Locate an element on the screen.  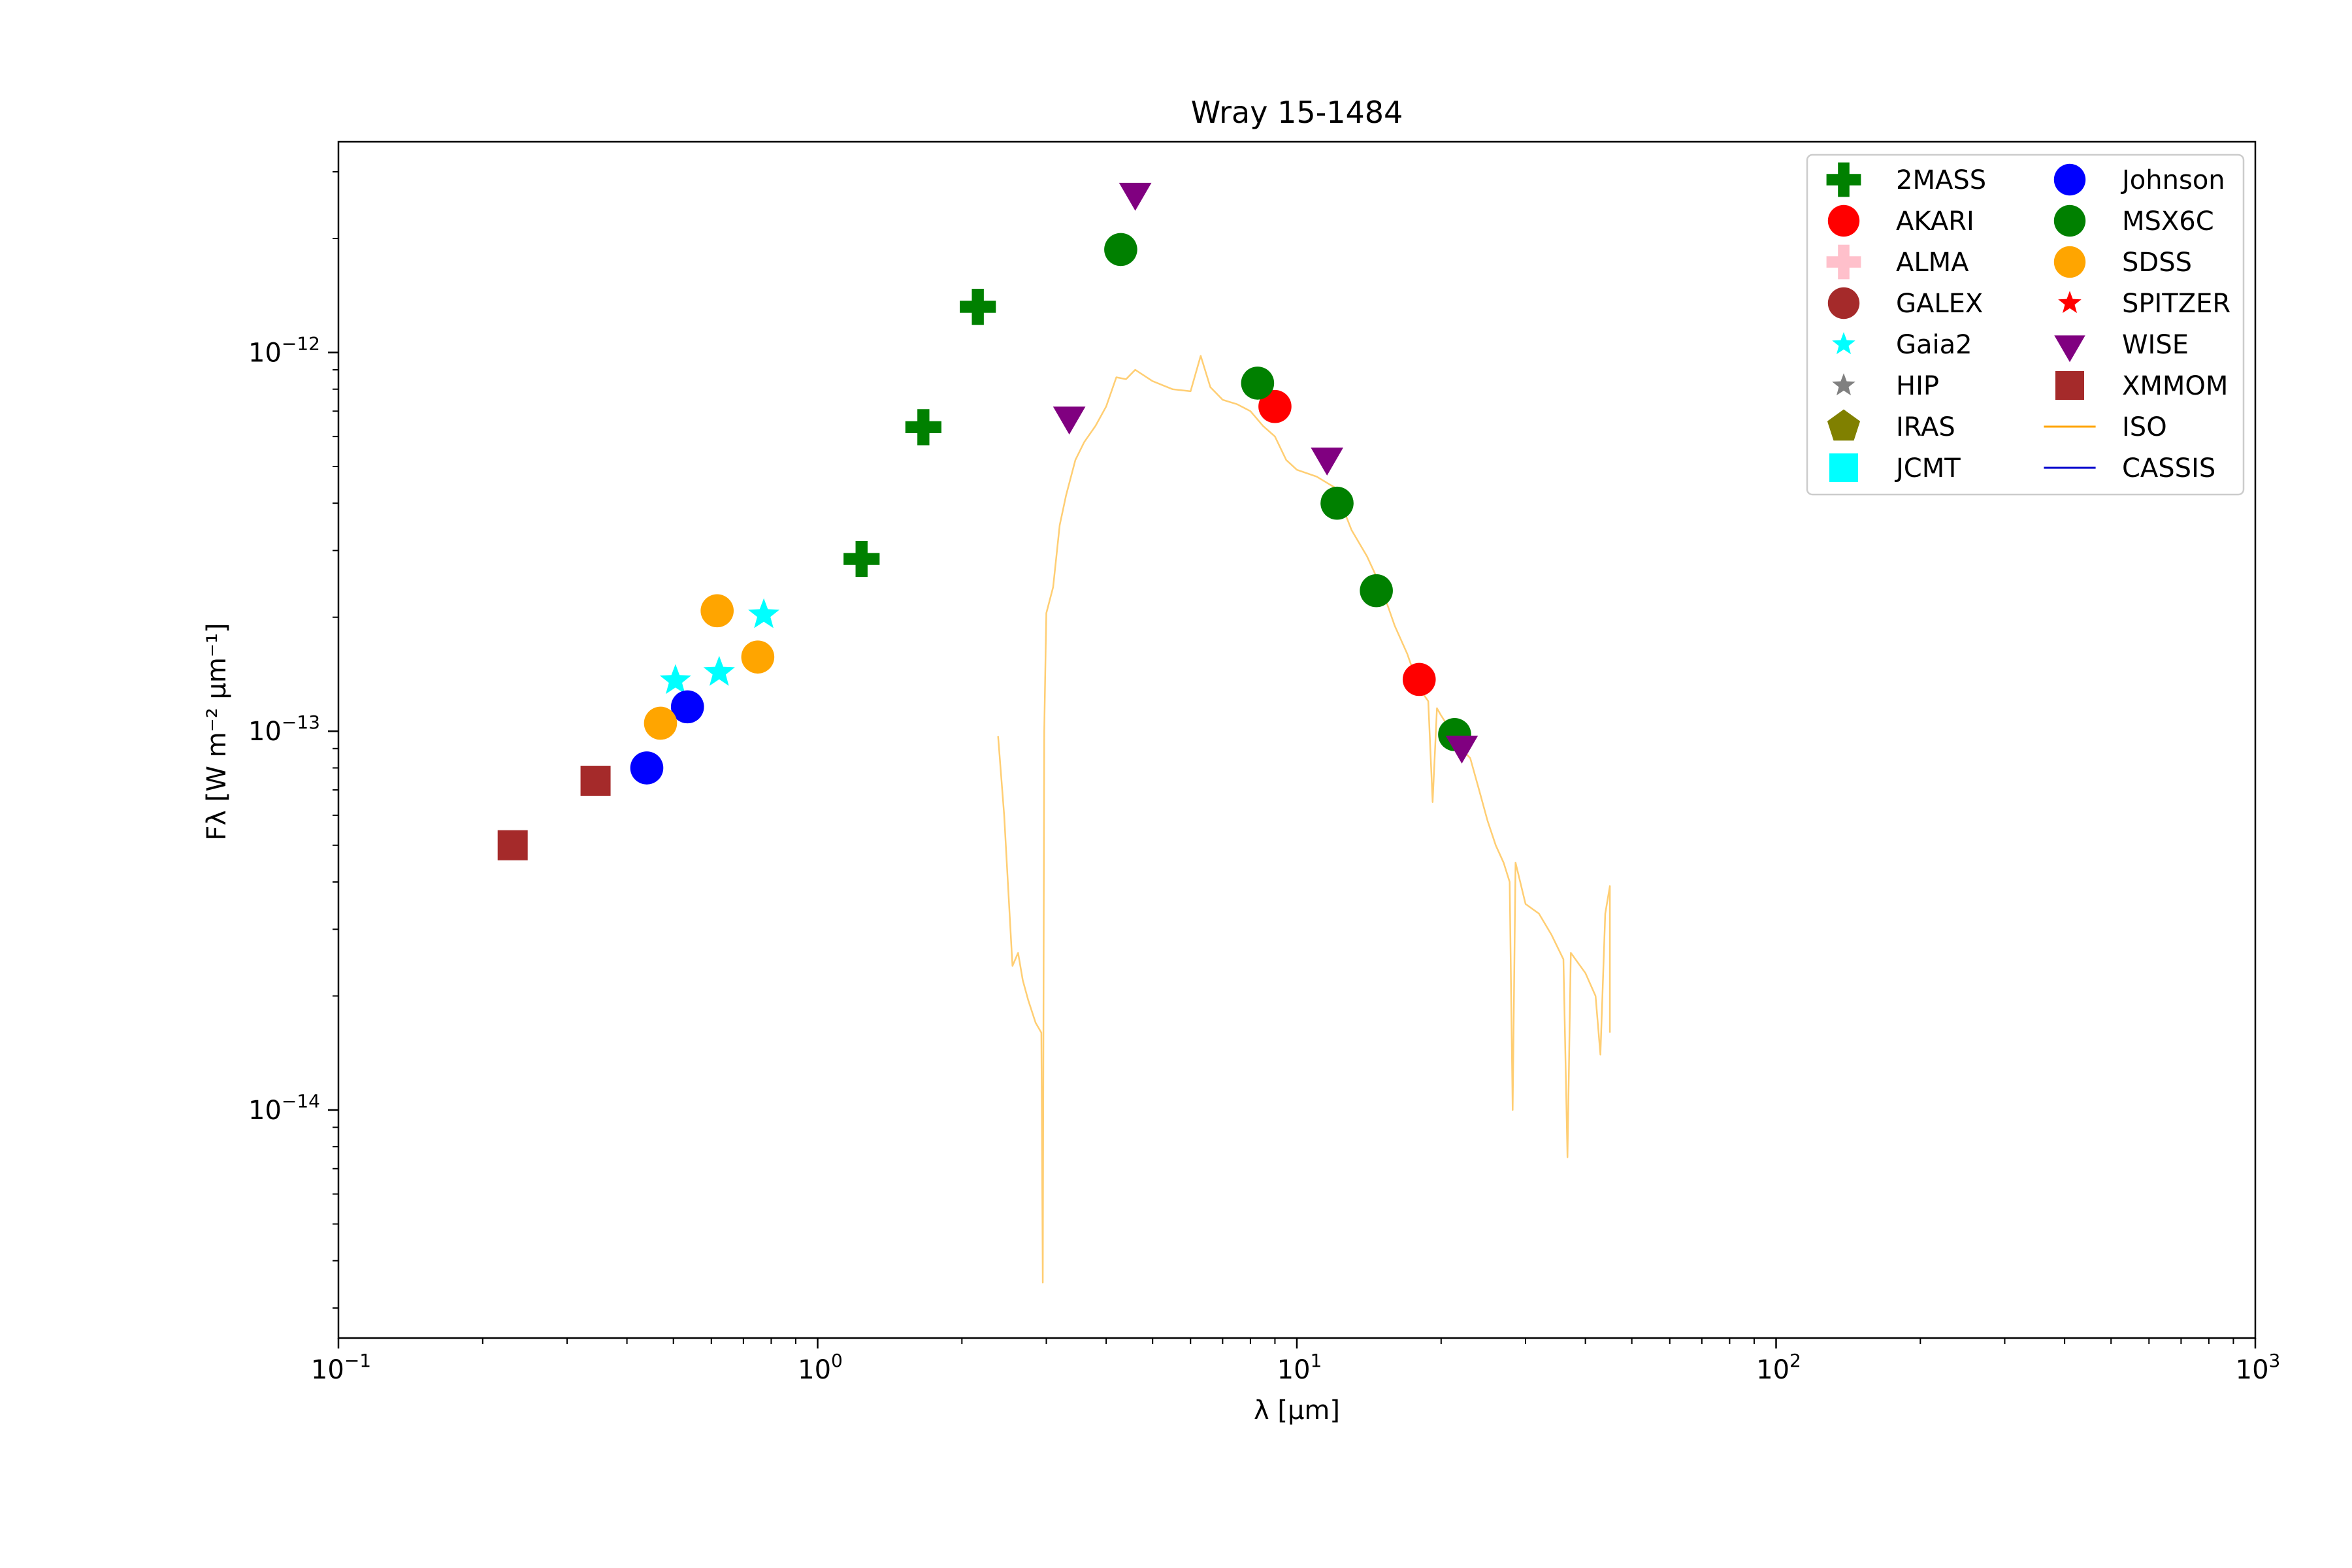
legend-marker-sdss is located at coordinates (2069, 262).